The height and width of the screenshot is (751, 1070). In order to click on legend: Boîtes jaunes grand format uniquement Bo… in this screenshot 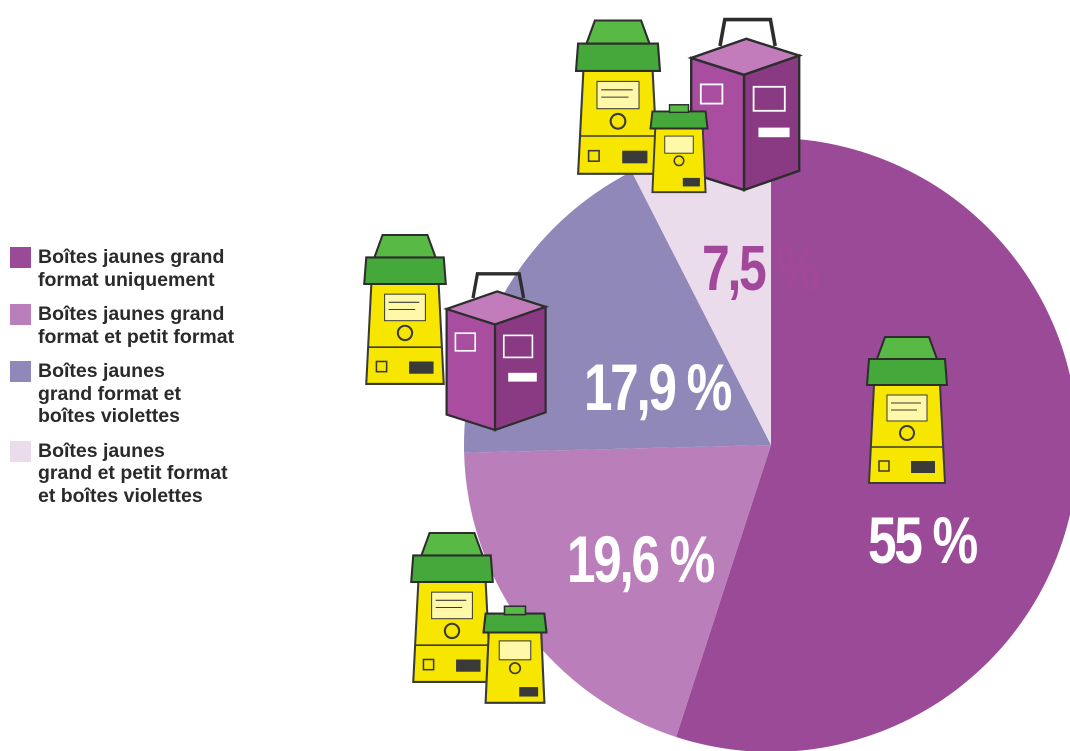, I will do `click(160, 382)`.